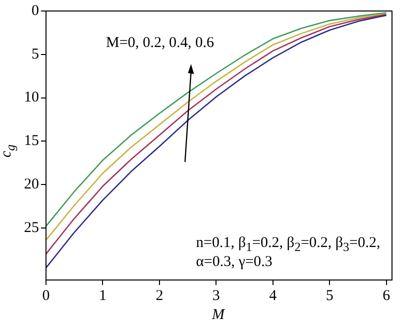 This screenshot has height=329, width=400. What do you see at coordinates (102, 296) in the screenshot?
I see `x-tick-label: 1` at bounding box center [102, 296].